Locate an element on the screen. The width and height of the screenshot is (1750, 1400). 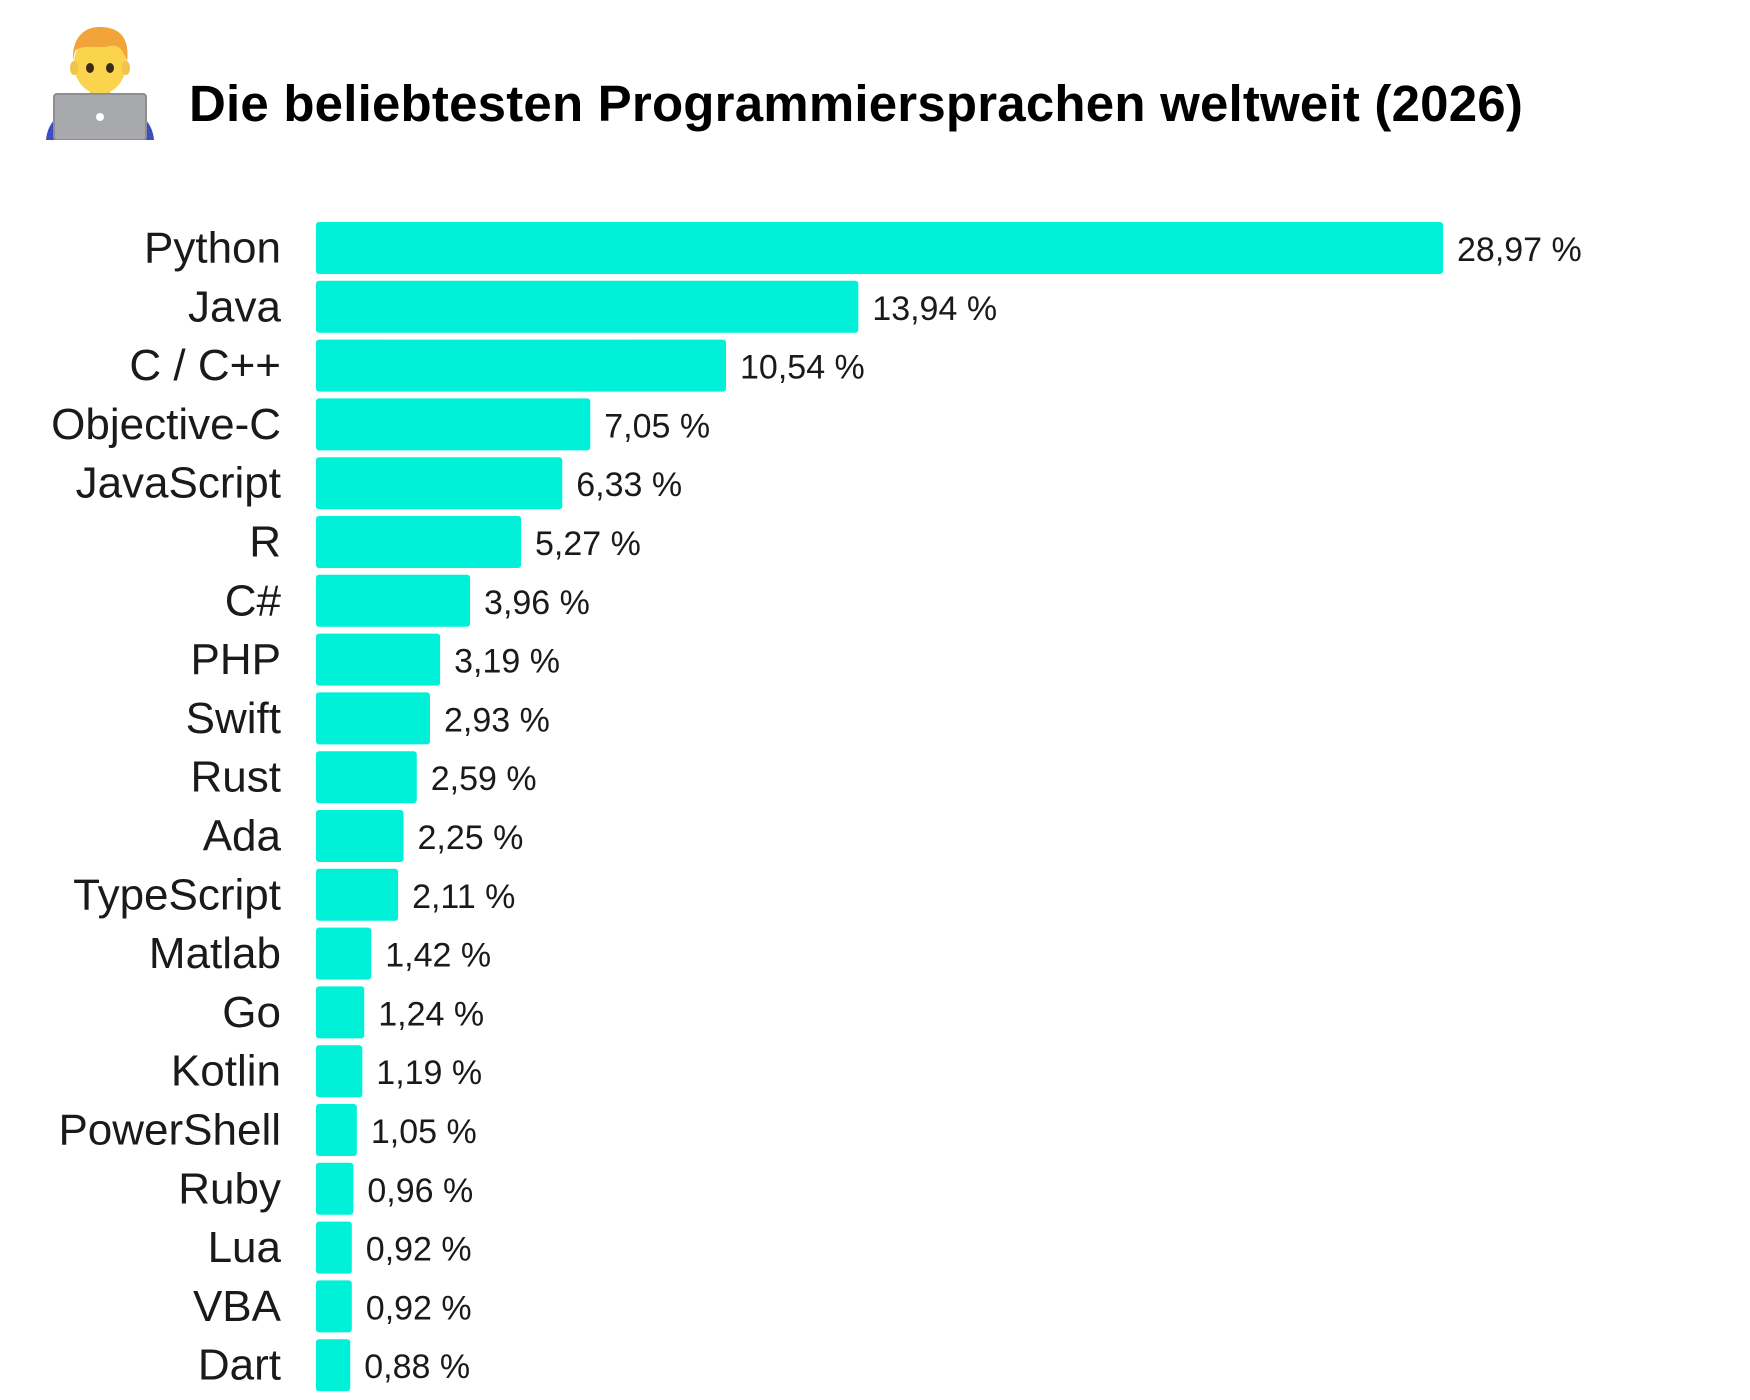
category-label: C# is located at coordinates (253, 600).